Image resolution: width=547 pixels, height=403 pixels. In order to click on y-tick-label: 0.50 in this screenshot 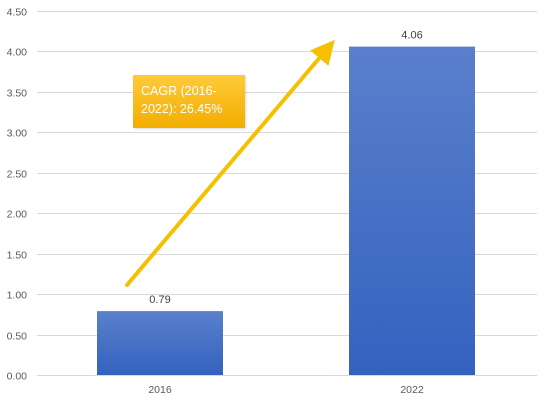, I will do `click(17, 337)`.